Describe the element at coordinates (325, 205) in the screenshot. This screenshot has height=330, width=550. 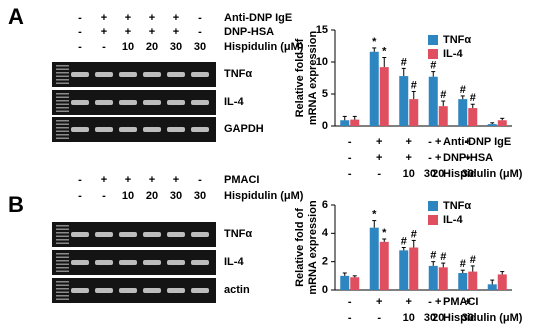
I see `y-tick-label: 6` at that location.